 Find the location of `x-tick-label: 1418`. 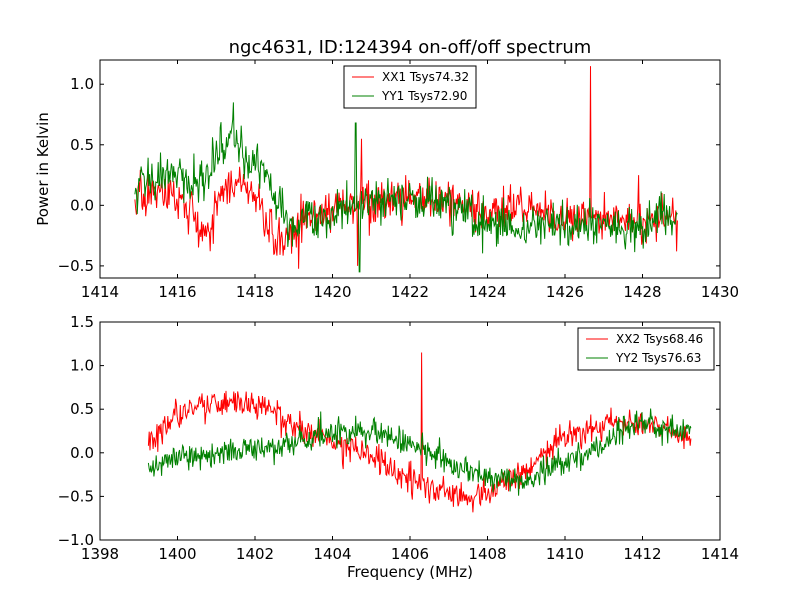

x-tick-label: 1418 is located at coordinates (255, 292).